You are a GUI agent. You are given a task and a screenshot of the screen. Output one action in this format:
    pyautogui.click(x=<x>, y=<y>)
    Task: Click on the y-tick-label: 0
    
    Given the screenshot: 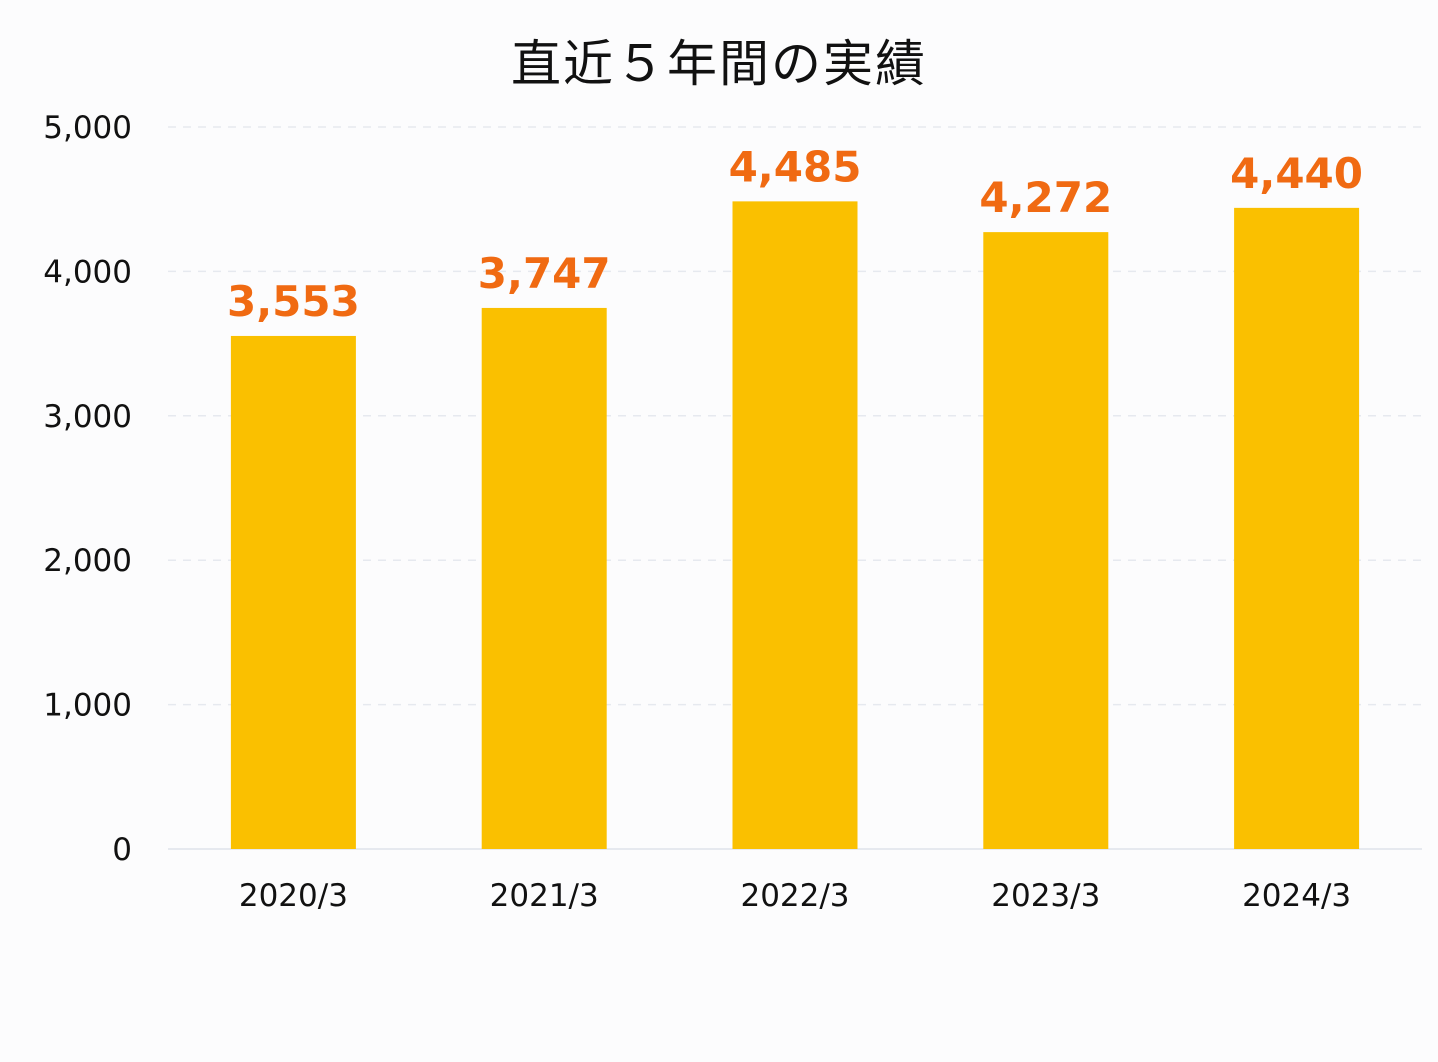 What is the action you would take?
    pyautogui.click(x=122, y=850)
    